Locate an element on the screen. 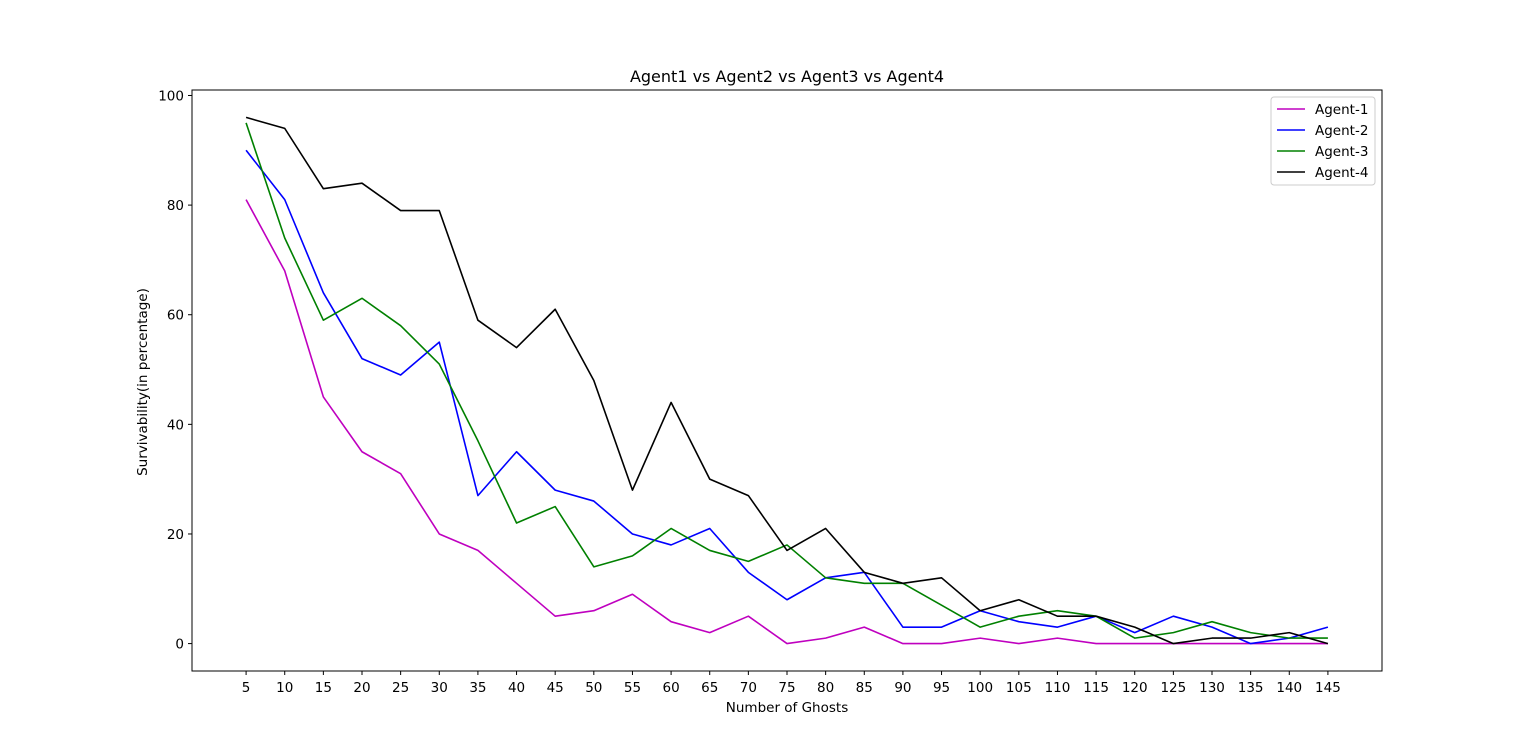 This screenshot has height=754, width=1536. x-tick-label: 130 is located at coordinates (1212, 688).